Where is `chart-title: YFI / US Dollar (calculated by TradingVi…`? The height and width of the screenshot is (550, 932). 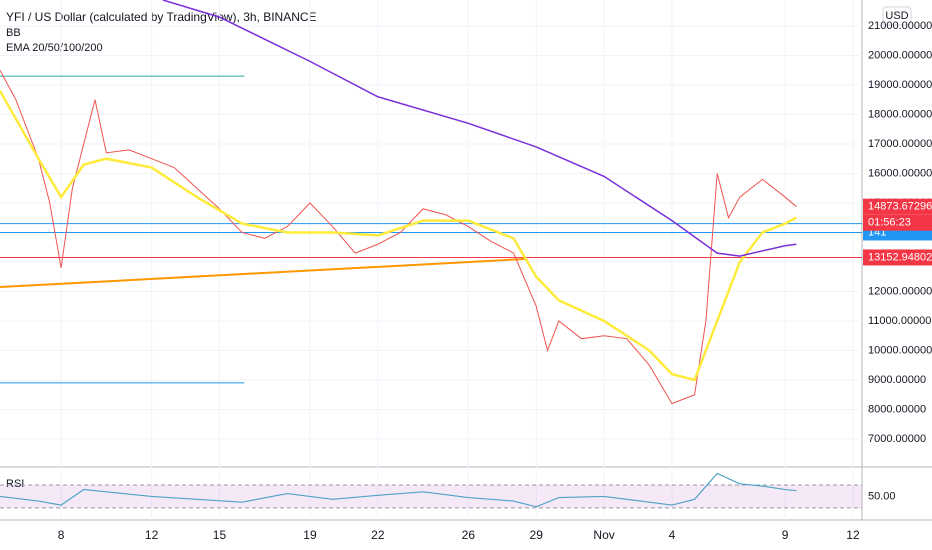 chart-title: YFI / US Dollar (calculated by TradingVi… is located at coordinates (161, 17).